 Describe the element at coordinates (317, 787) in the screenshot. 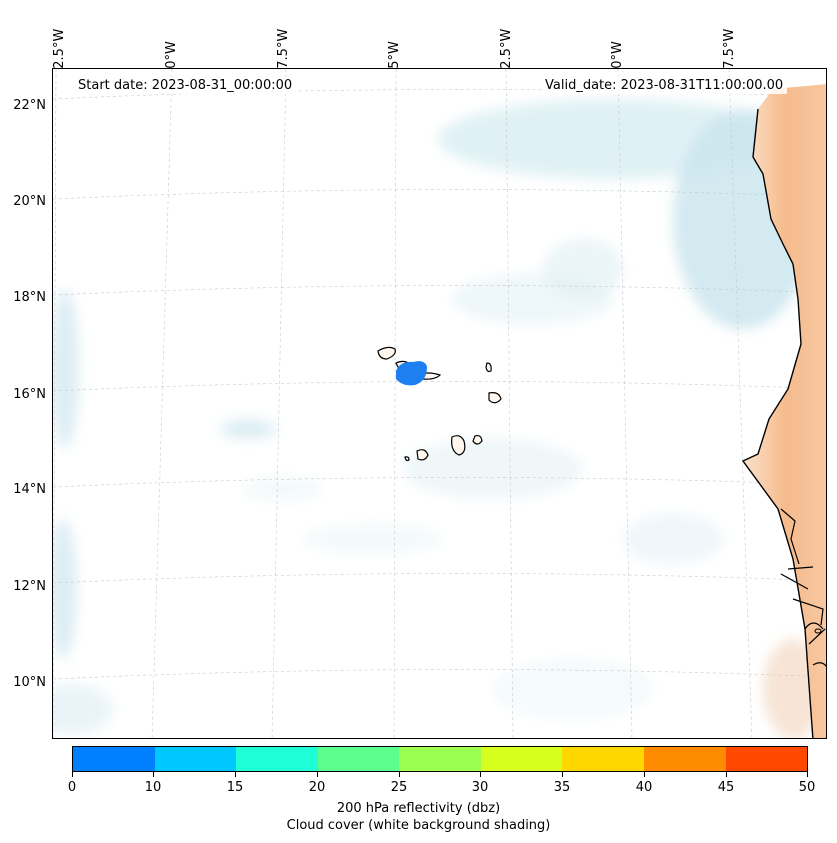

I see `colorbar-tick-label: 20` at that location.